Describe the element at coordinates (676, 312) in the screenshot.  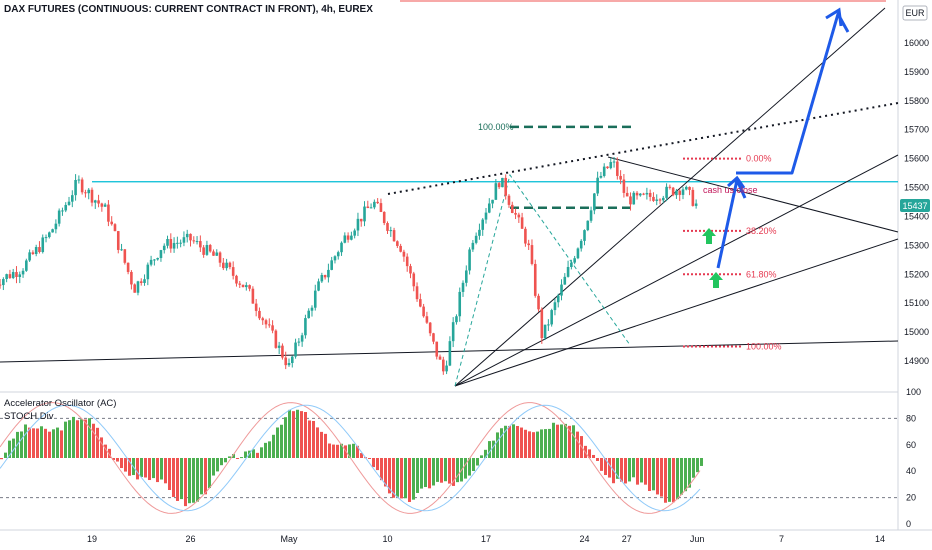
I see `fan-line-low` at that location.